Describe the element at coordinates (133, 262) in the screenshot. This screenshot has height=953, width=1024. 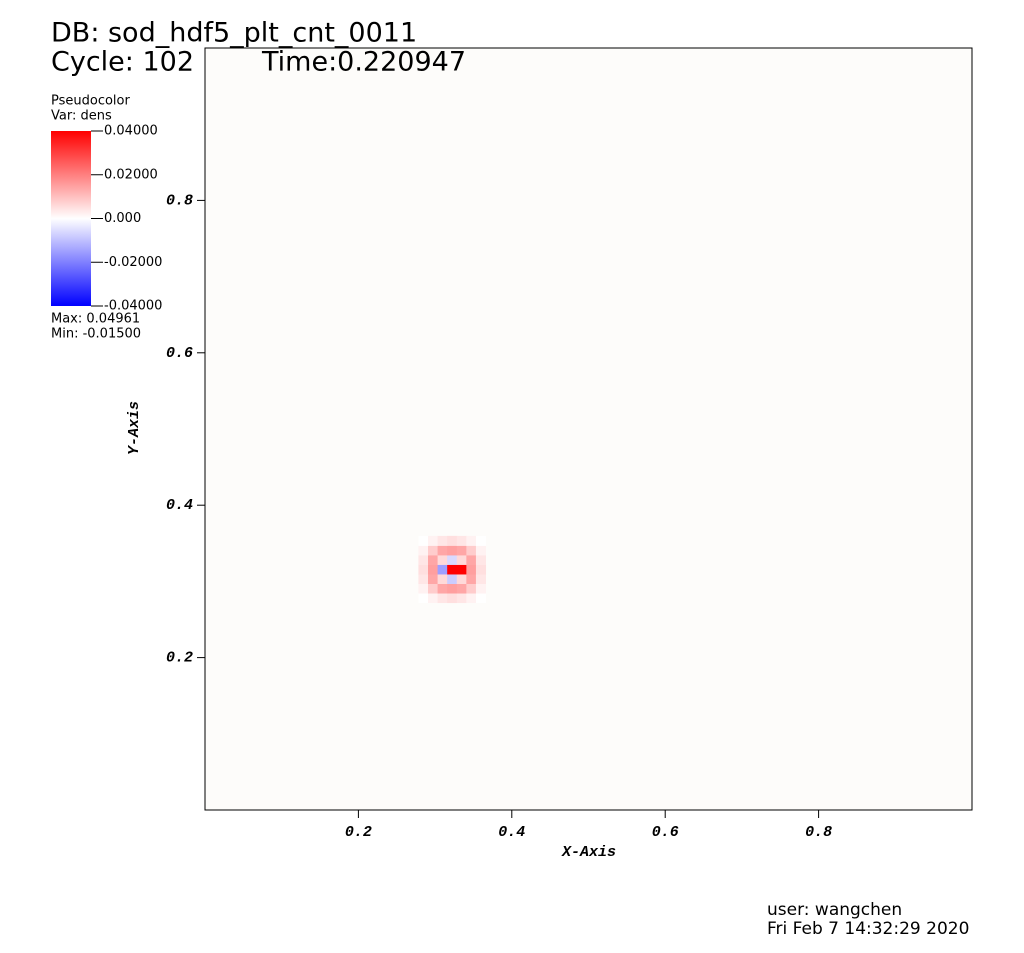
I see `colorbar-tick-label: -0.02000` at that location.